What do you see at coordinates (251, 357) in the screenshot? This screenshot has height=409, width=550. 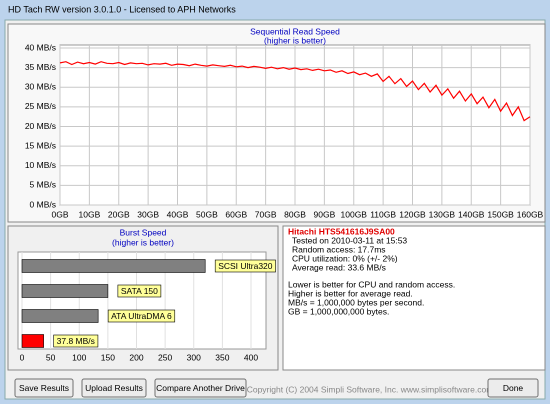 I see `x-tick-label: 400` at bounding box center [251, 357].